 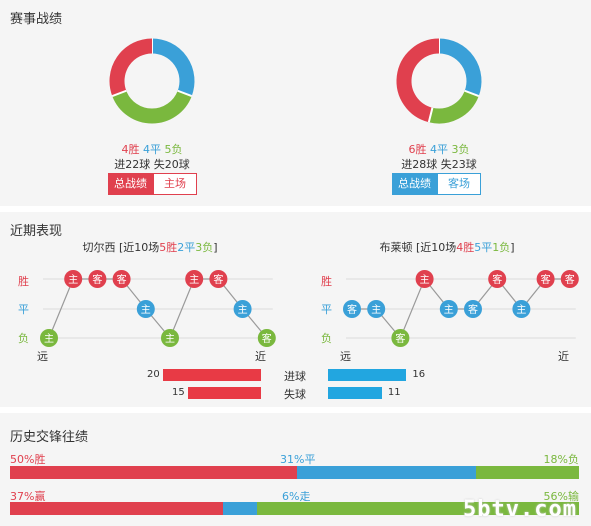 What do you see at coordinates (453, 107) in the screenshot?
I see `away-donut-loss-slice` at bounding box center [453, 107].